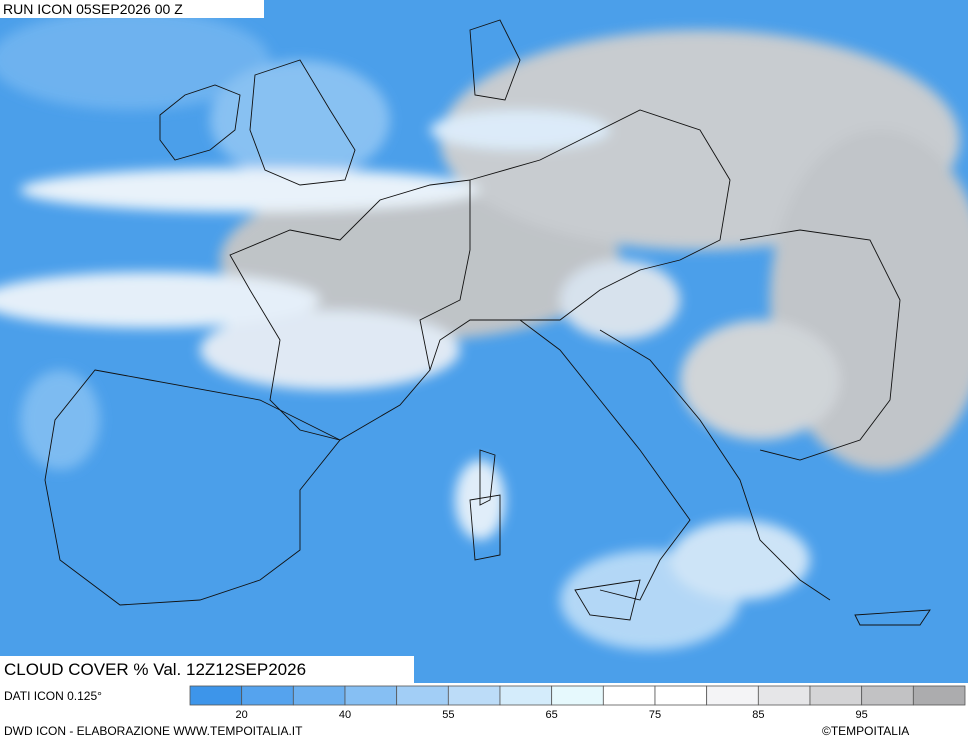 This screenshot has height=745, width=968. I want to click on colorbar-label: 40, so click(345, 715).